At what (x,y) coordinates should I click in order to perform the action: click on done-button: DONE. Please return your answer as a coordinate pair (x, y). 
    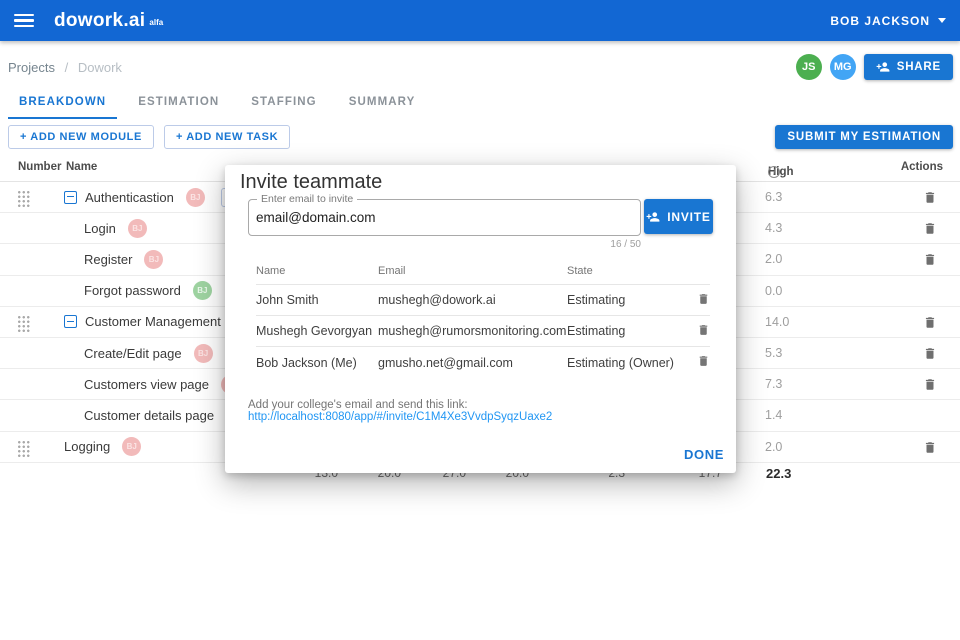
    Looking at the image, I should click on (704, 454).